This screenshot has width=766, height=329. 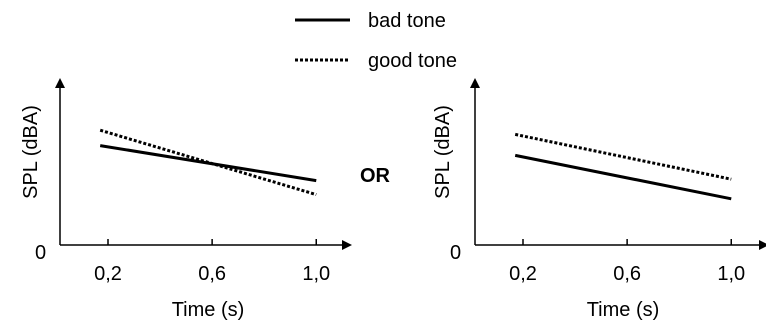 What do you see at coordinates (375, 176) in the screenshot?
I see `or-label: OR` at bounding box center [375, 176].